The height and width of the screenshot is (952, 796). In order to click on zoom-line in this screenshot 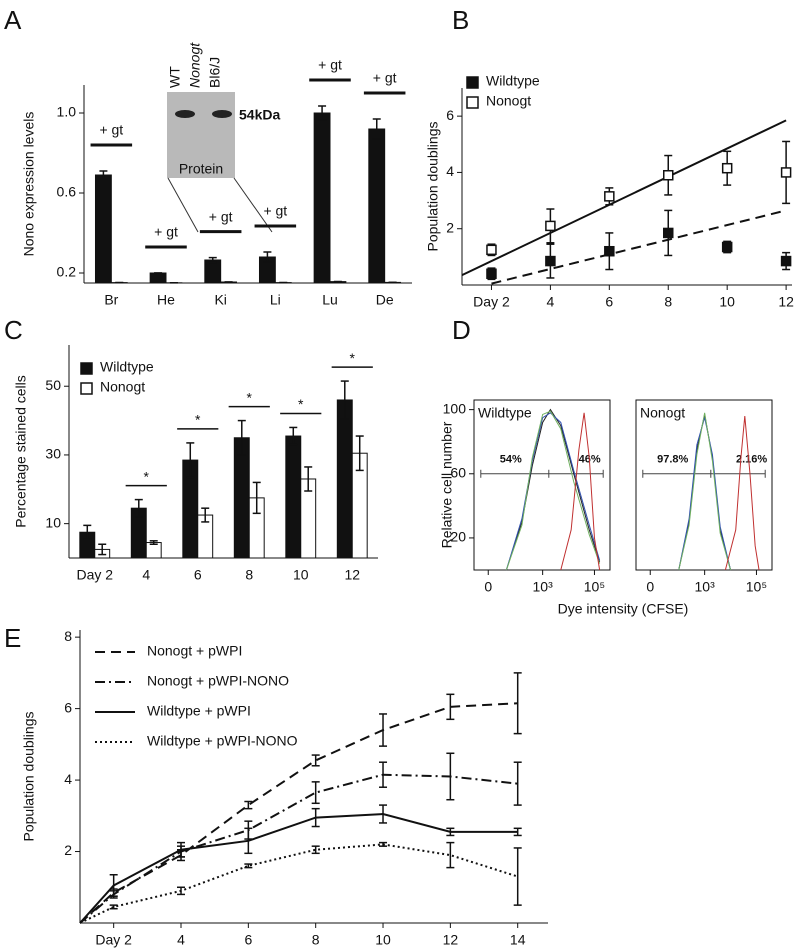, I will do `click(253, 205)`.